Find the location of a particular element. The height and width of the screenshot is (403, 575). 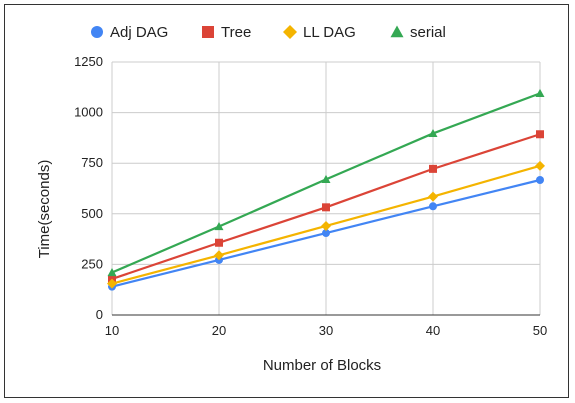

y-tick-label: 500 is located at coordinates (92, 213).